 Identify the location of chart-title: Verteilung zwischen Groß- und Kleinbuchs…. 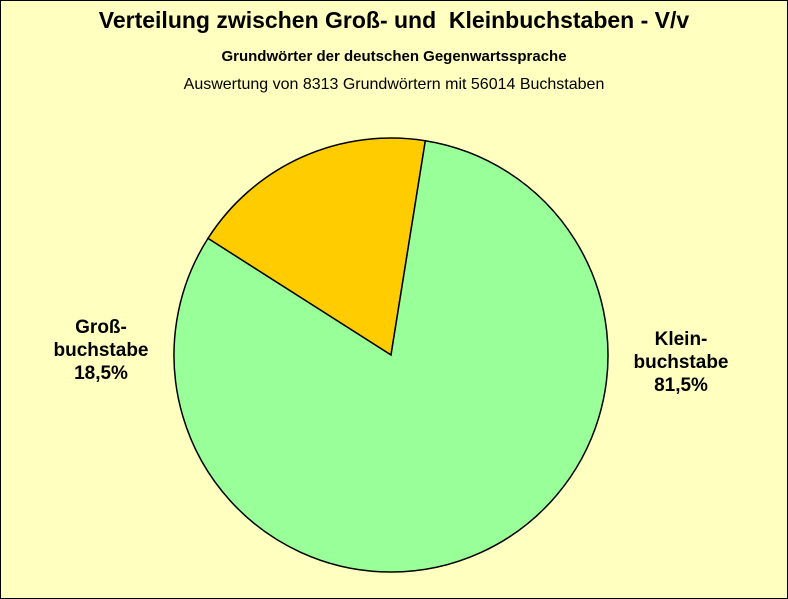
(394, 20).